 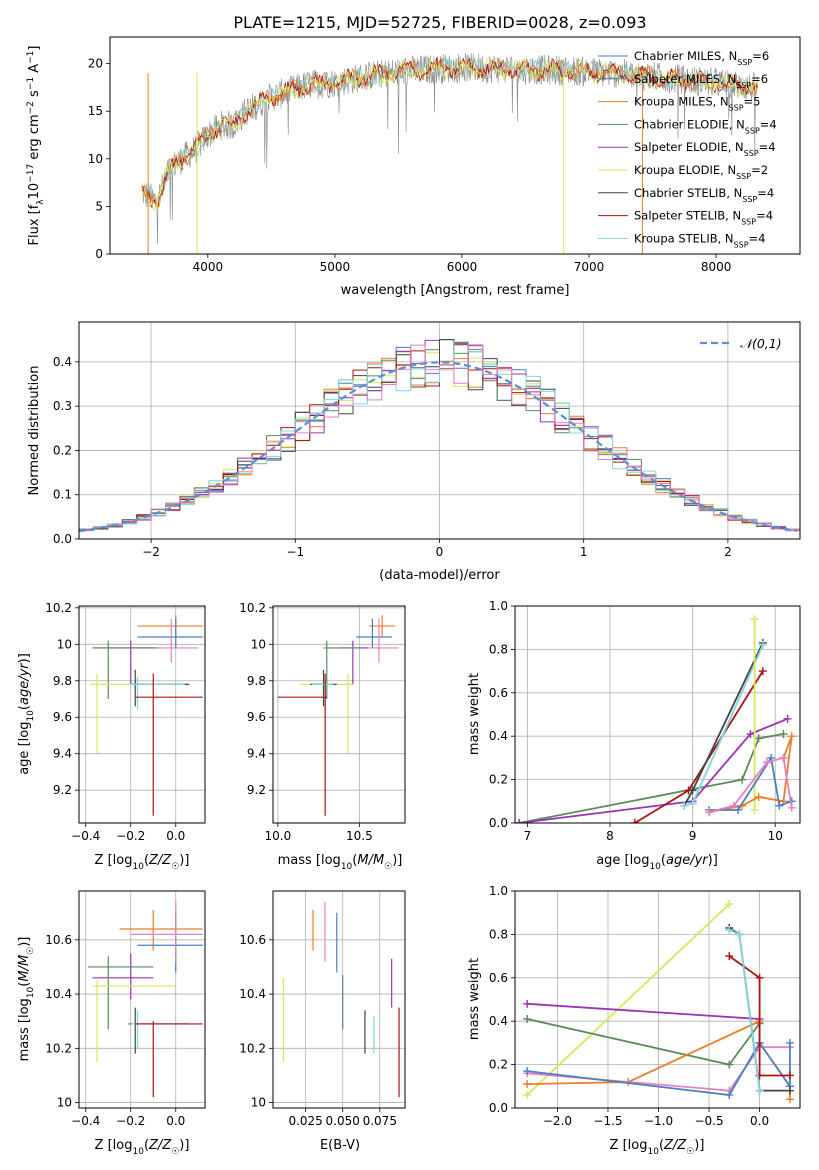 What do you see at coordinates (99, 254) in the screenshot?
I see `spectrum-ytick-label: 0` at bounding box center [99, 254].